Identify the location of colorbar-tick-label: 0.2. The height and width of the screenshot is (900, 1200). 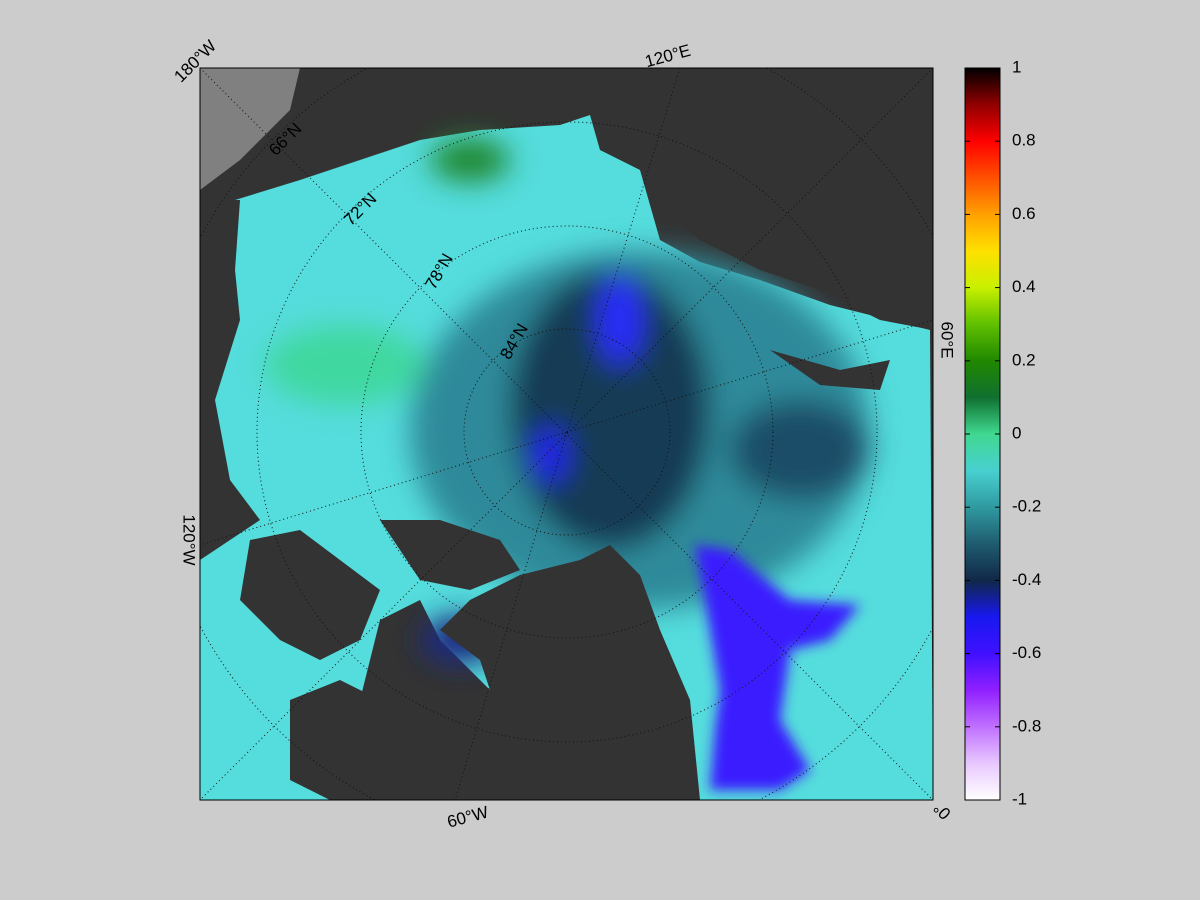
(1024, 359).